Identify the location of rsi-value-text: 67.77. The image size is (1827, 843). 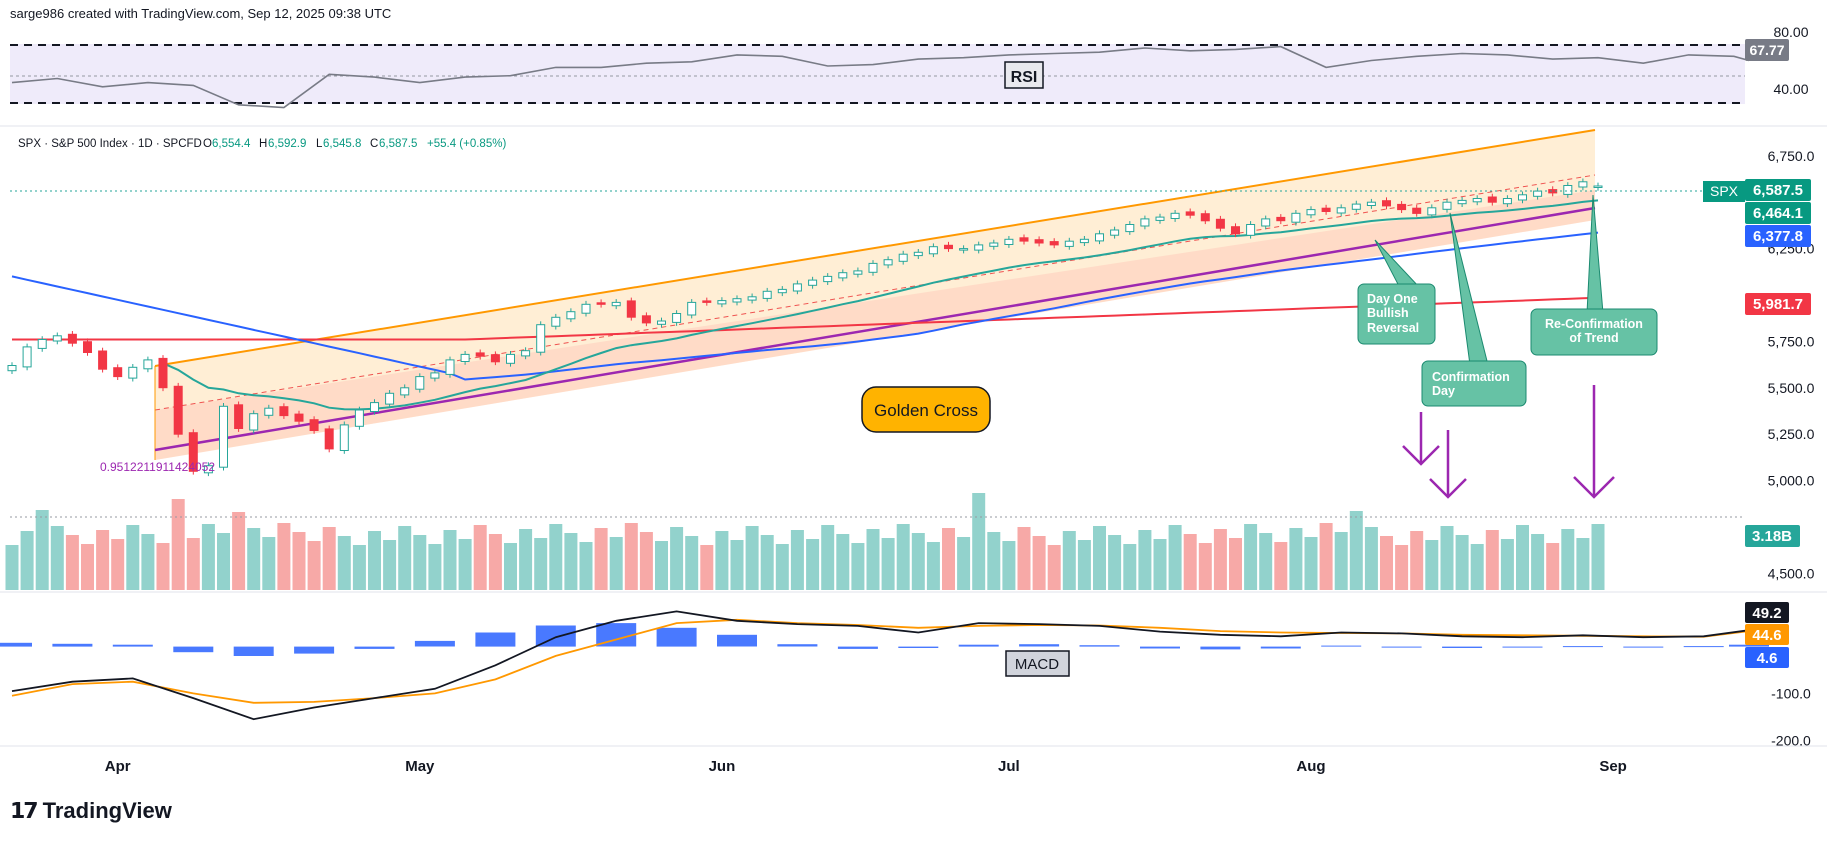
(1766, 50).